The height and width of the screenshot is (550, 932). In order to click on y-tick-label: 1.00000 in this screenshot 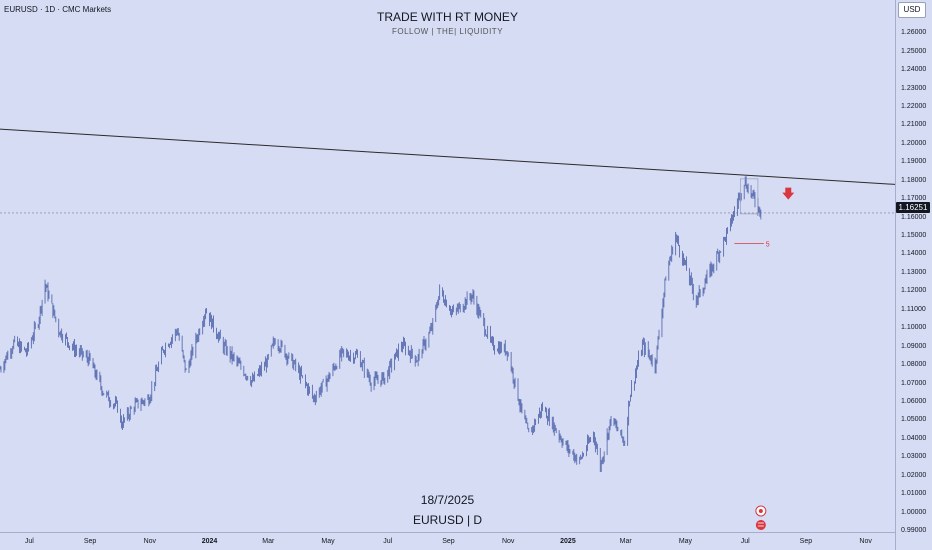, I will do `click(913, 512)`.